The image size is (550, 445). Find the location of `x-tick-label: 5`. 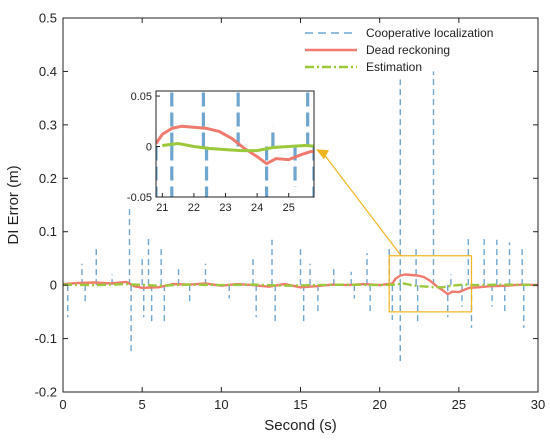

x-tick-label: 5 is located at coordinates (142, 404).